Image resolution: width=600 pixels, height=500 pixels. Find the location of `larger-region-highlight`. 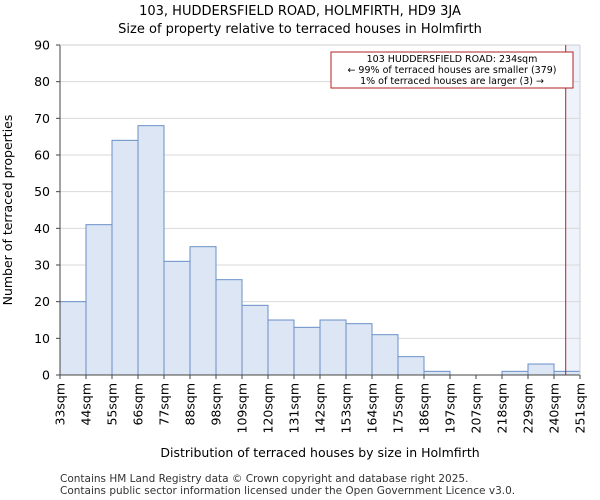

larger-region-highlight is located at coordinates (572, 210).